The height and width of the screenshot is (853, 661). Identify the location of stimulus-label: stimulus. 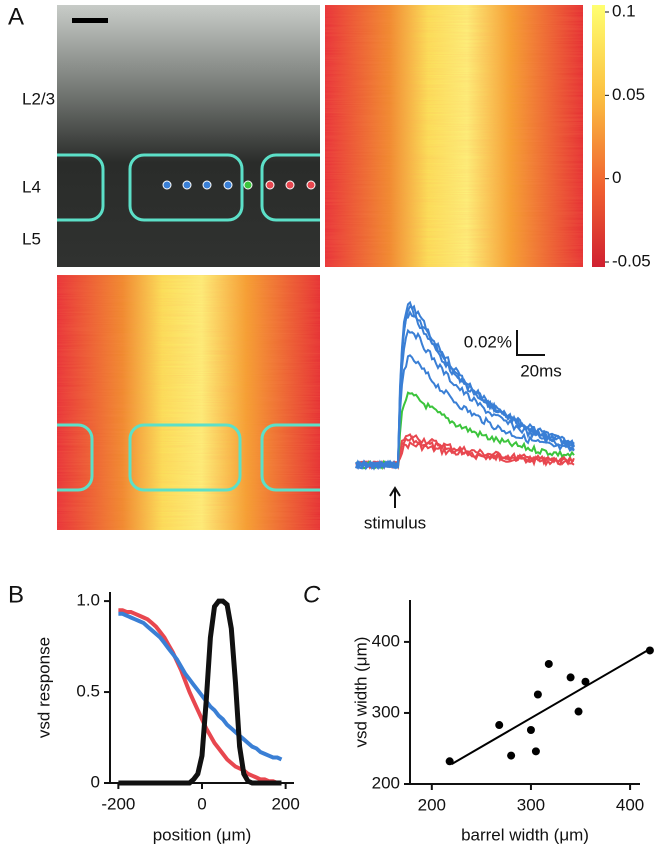
(395, 522).